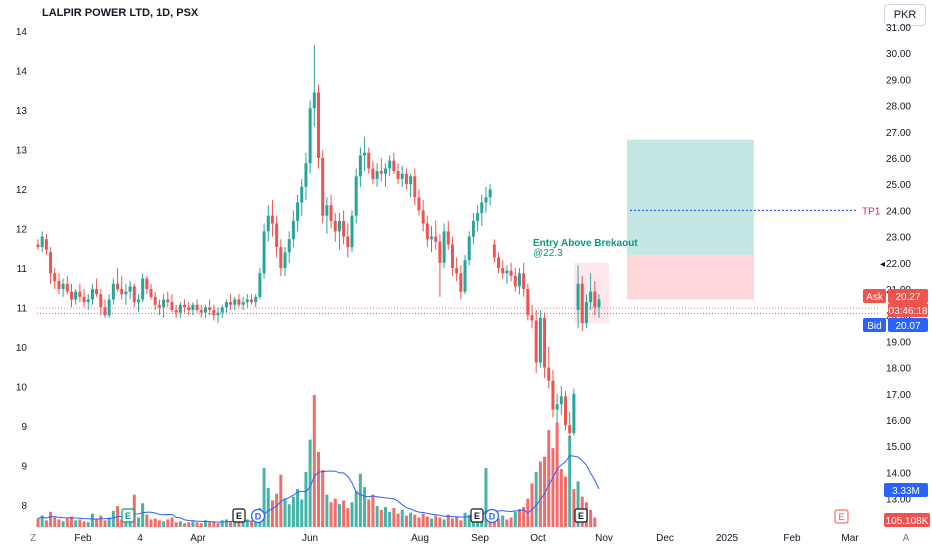  What do you see at coordinates (898, 185) in the screenshot?
I see `right-axis-tick: 25.00` at bounding box center [898, 185].